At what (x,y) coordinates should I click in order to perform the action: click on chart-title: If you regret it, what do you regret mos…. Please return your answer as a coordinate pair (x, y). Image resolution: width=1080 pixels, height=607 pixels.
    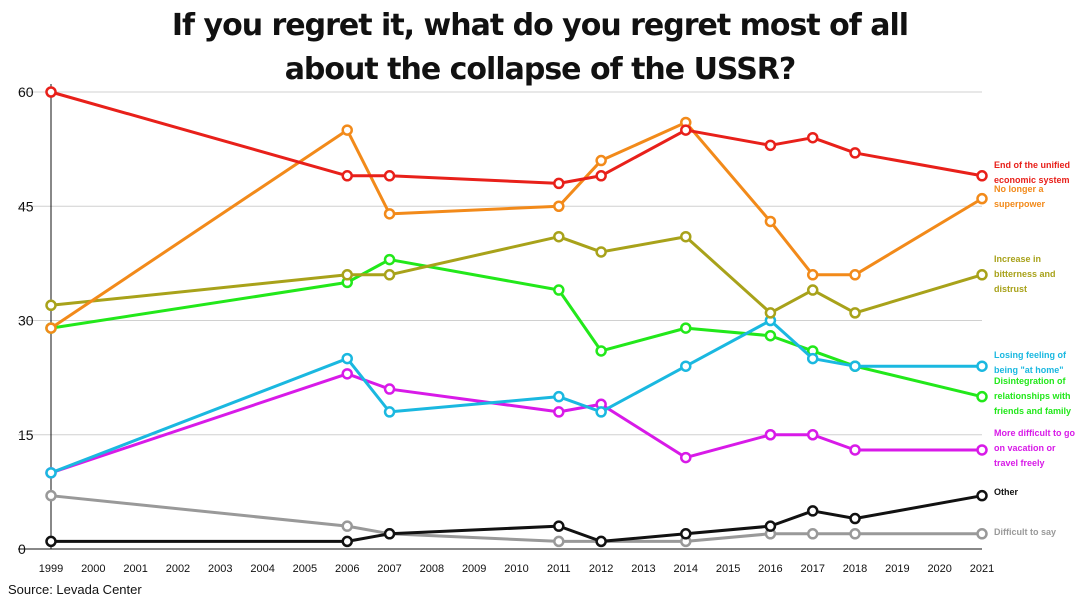
    Looking at the image, I should click on (540, 48).